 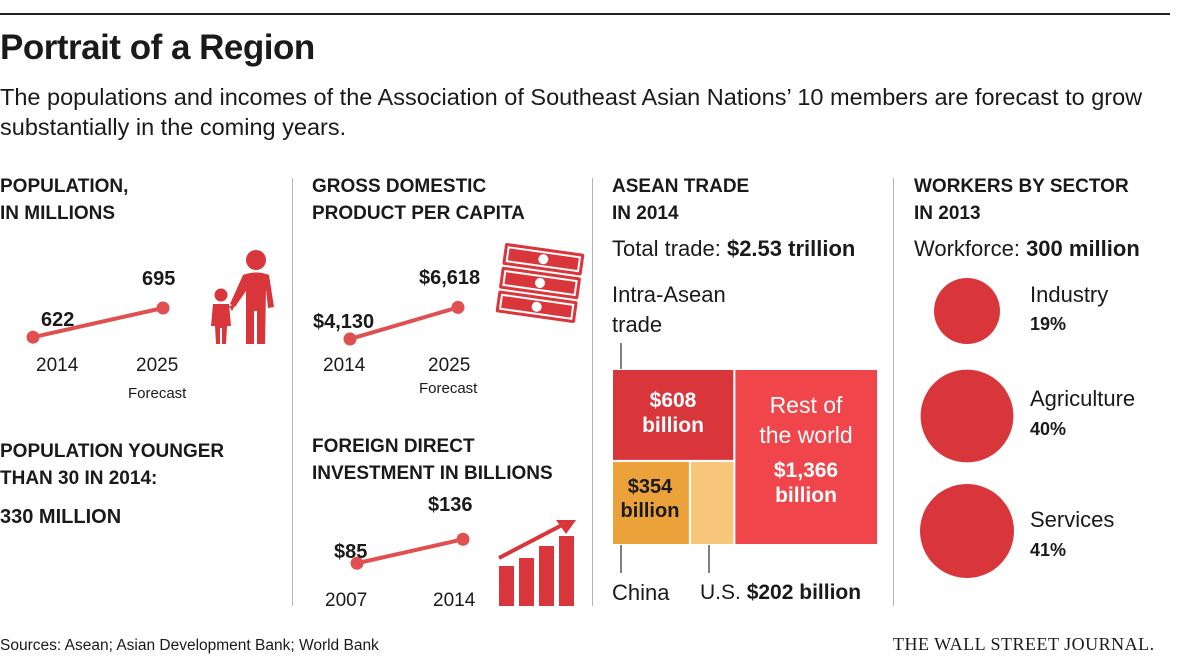 I want to click on young-line1: POPULATION YOUNGER, so click(x=112, y=451).